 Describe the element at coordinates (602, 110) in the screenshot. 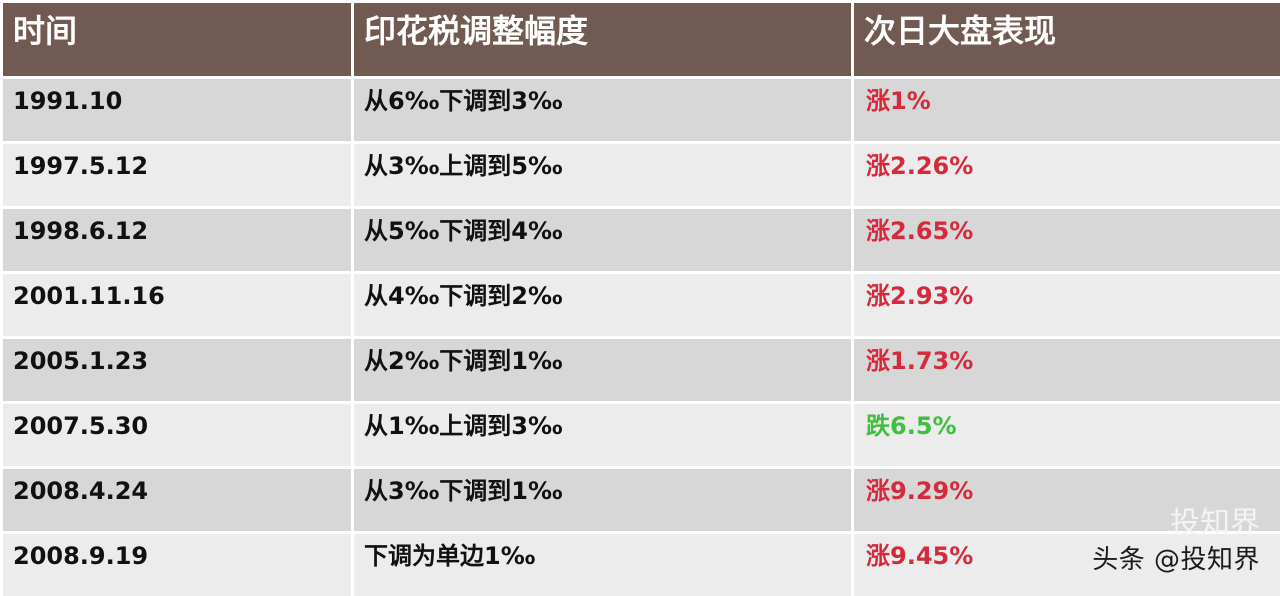

I see `cell-adjustment: 从6‰下调到3‰` at that location.